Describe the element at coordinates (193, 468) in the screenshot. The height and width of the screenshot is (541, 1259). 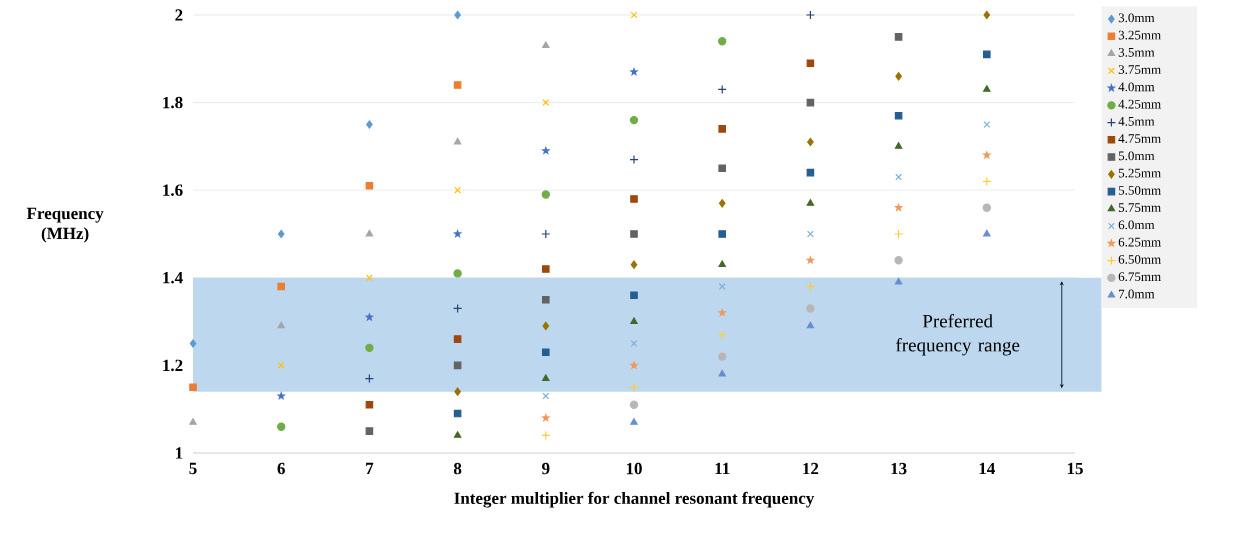
I see `x-tick-label: 5` at that location.